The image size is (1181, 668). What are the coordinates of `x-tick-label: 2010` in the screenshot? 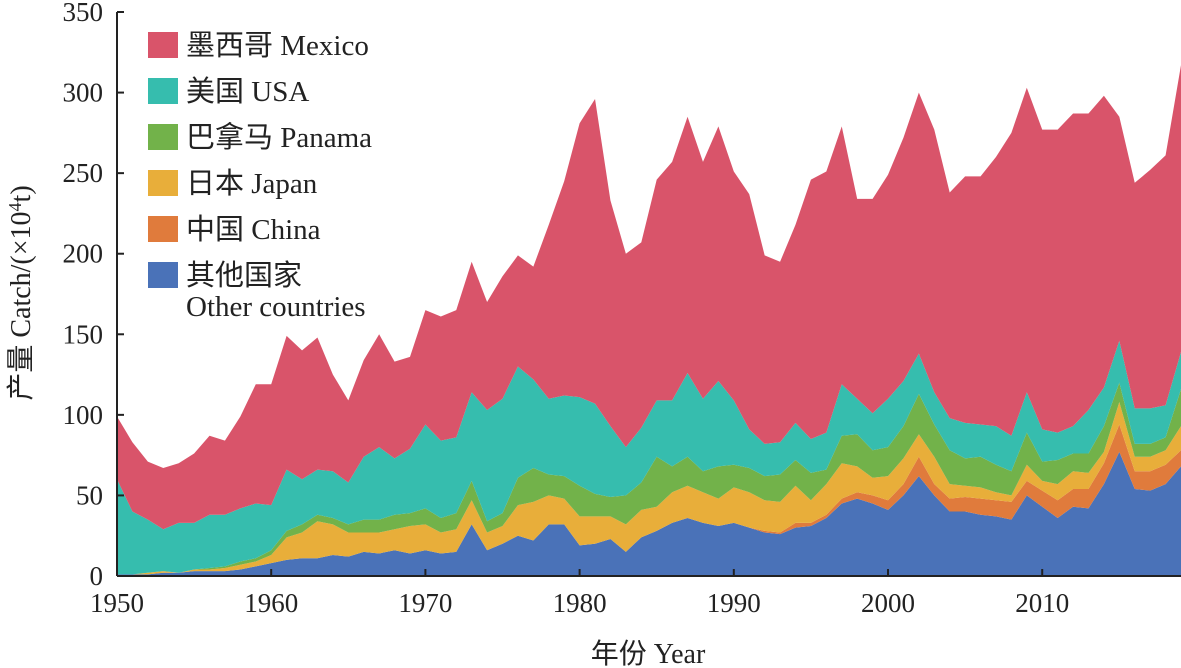 It's located at (1042, 603).